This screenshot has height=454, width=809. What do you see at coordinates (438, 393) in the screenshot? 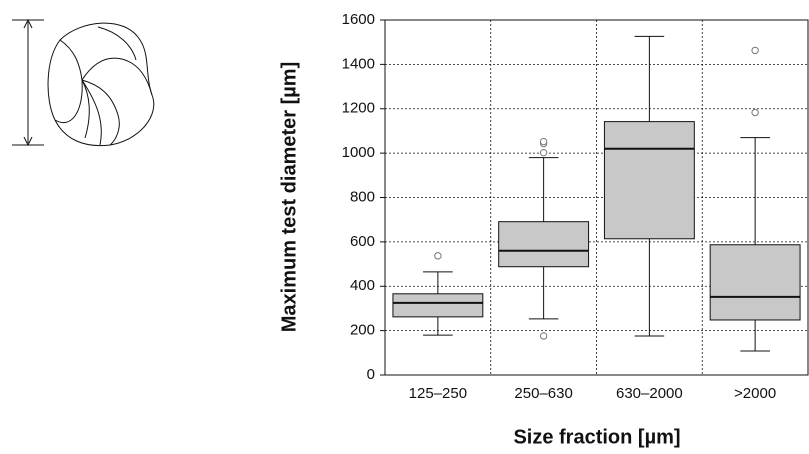
I see `x-tick-label: 125–250` at bounding box center [438, 393].